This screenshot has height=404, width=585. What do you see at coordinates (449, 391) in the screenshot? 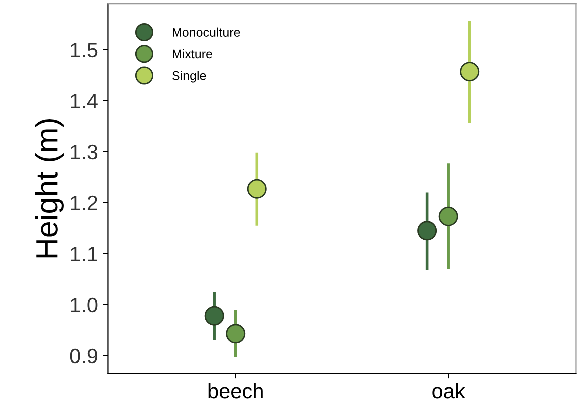
I see `x-tick-label: oak` at bounding box center [449, 391].